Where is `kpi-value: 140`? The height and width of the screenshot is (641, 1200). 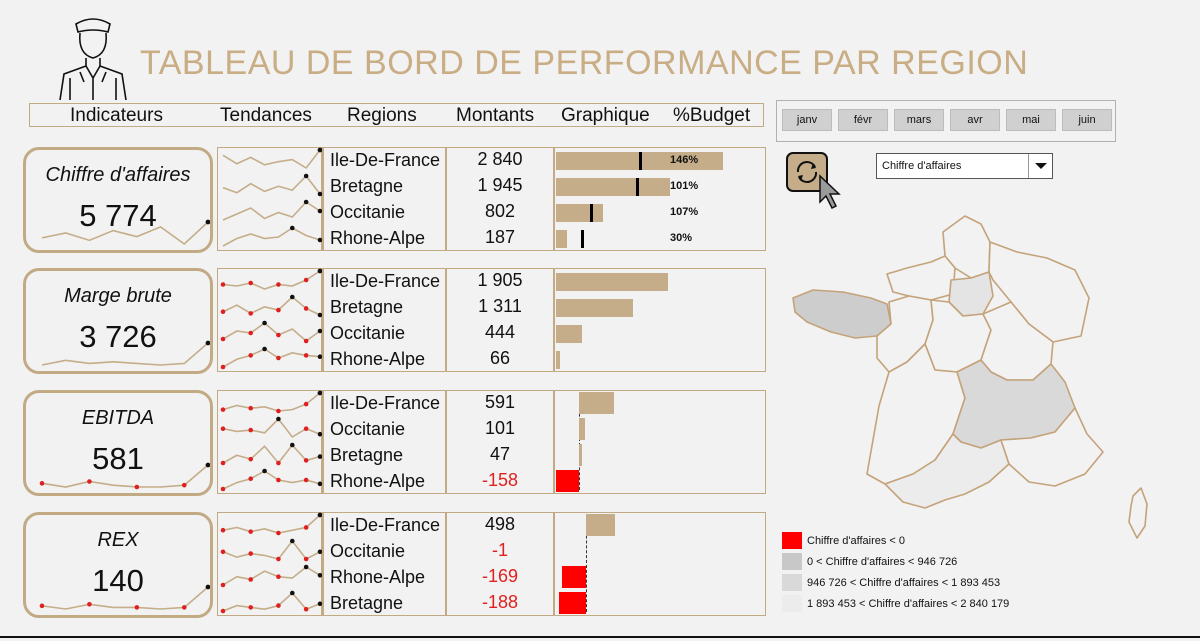
kpi-value: 140 is located at coordinates (118, 580).